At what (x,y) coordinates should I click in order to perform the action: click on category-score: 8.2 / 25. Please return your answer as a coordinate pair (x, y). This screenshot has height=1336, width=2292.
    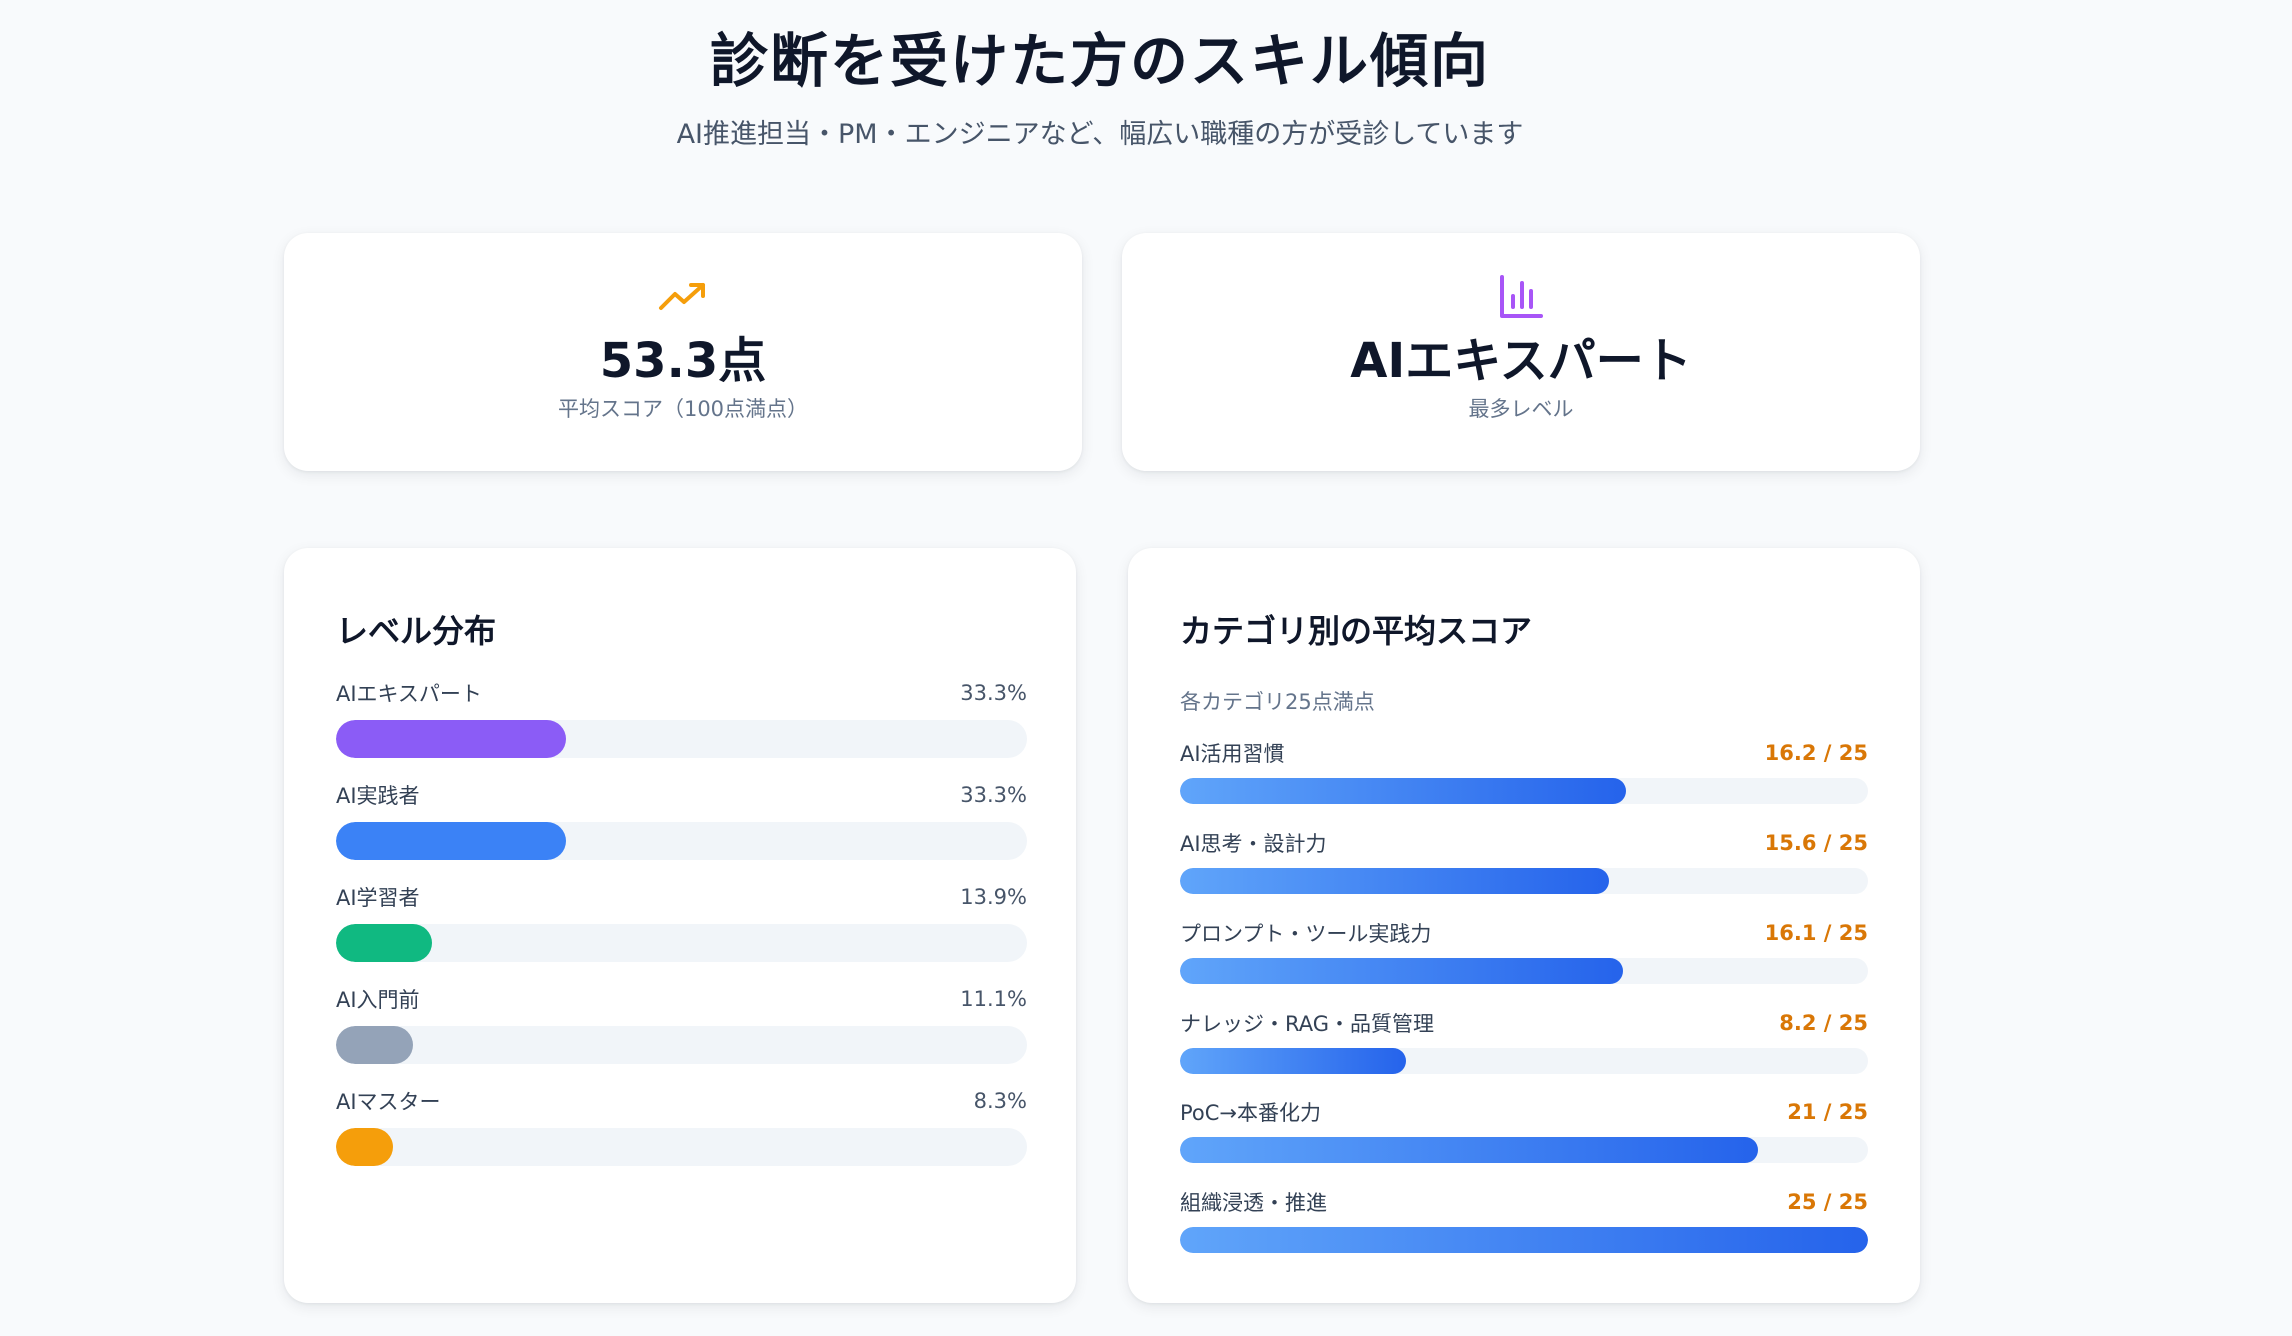
    Looking at the image, I should click on (1823, 1023).